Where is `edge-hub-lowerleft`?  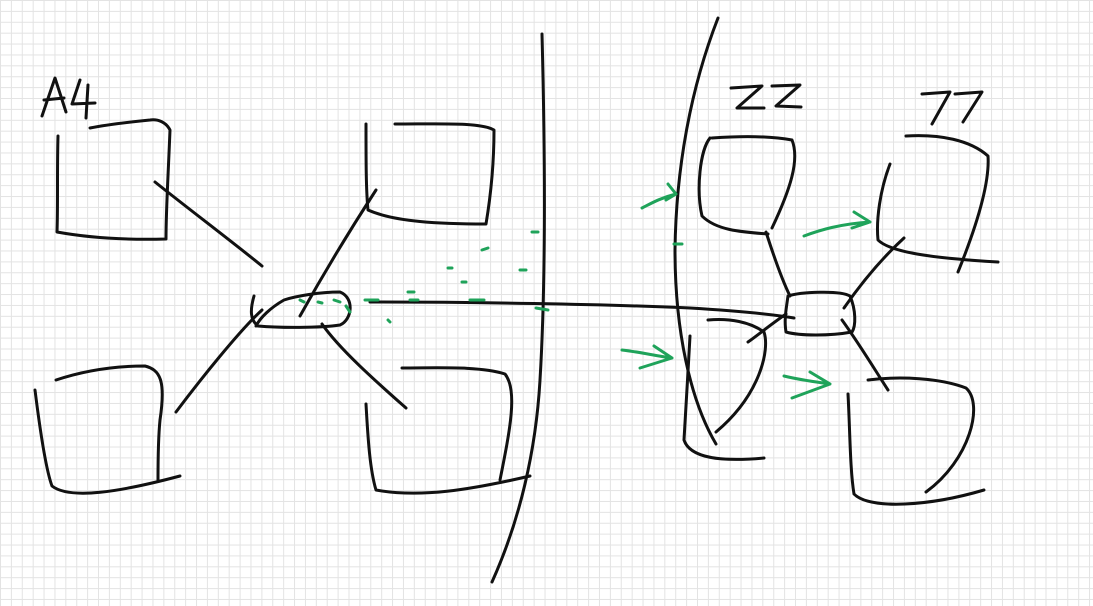
edge-hub-lowerleft is located at coordinates (767, 328).